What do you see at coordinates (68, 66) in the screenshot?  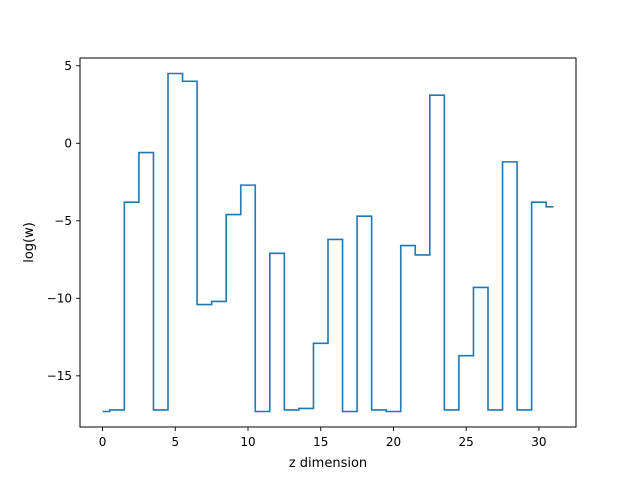 I see `y-tick-label: 5` at bounding box center [68, 66].